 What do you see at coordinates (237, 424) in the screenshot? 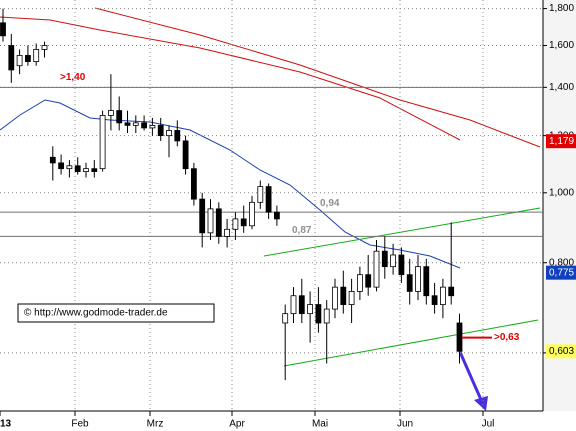
I see `x-tick-label: Apr` at bounding box center [237, 424].